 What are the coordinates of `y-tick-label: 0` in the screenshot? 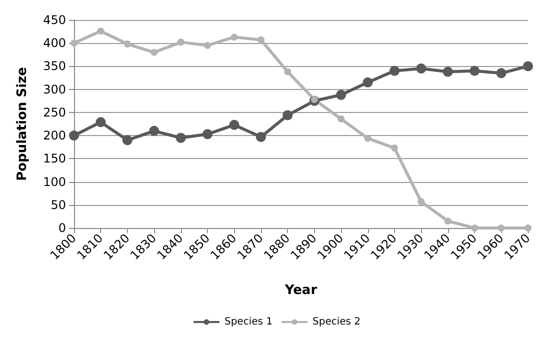 It's located at (62, 228).